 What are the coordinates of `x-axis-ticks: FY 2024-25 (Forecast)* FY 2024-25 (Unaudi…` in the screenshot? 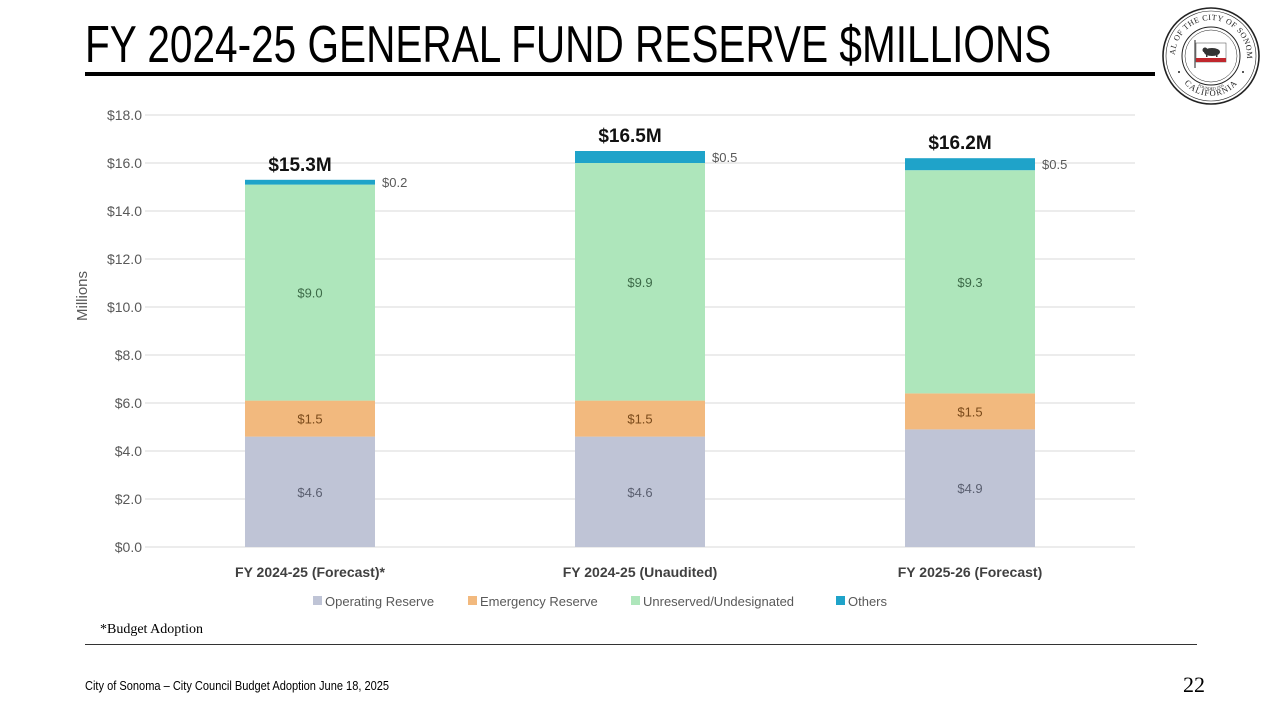 It's located at (638, 572).